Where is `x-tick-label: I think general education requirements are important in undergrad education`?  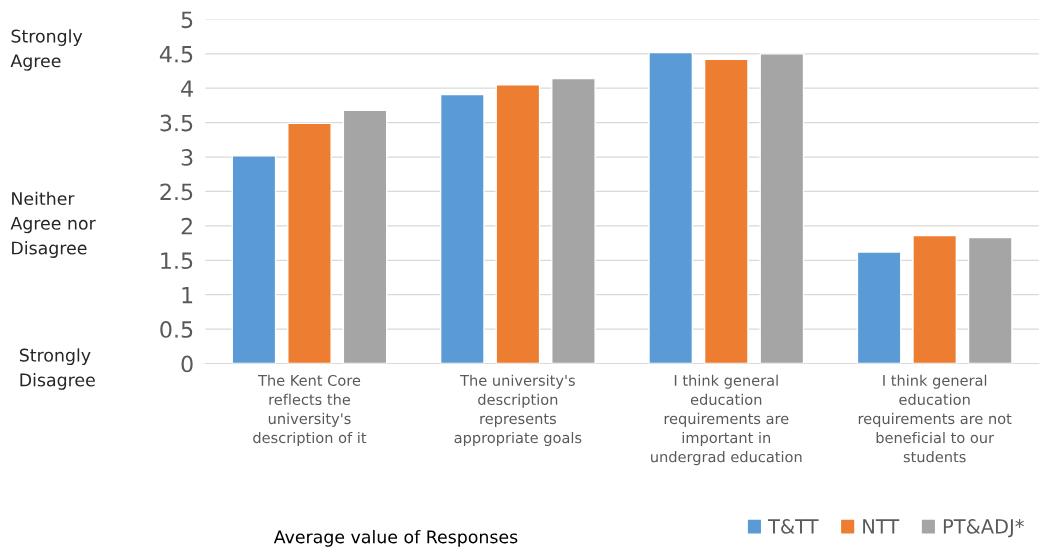
x-tick-label: I think general education requirements are important in undergrad education is located at coordinates (726, 420).